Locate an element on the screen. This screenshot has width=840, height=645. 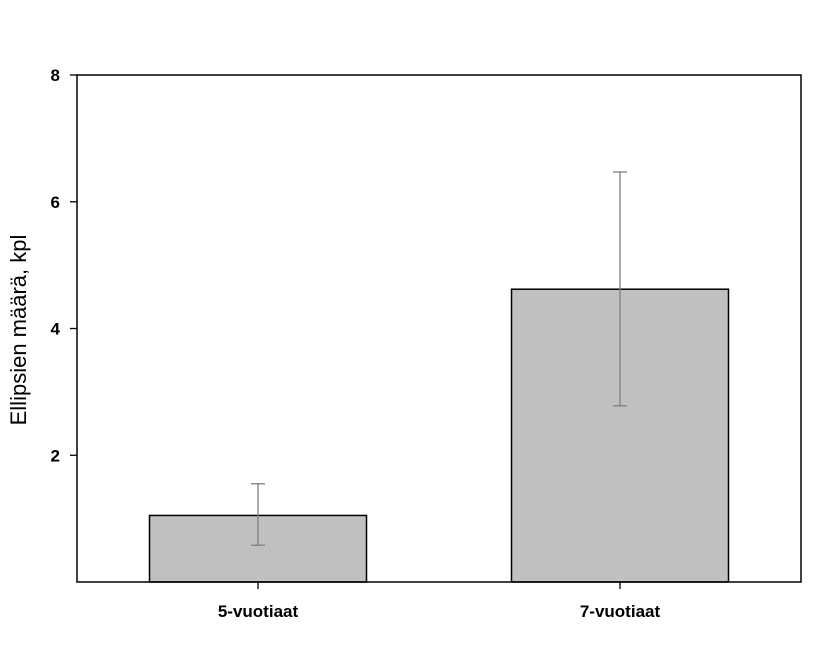
x-tick-label-5-vuotiaat: 5-vuotiaat is located at coordinates (258, 611).